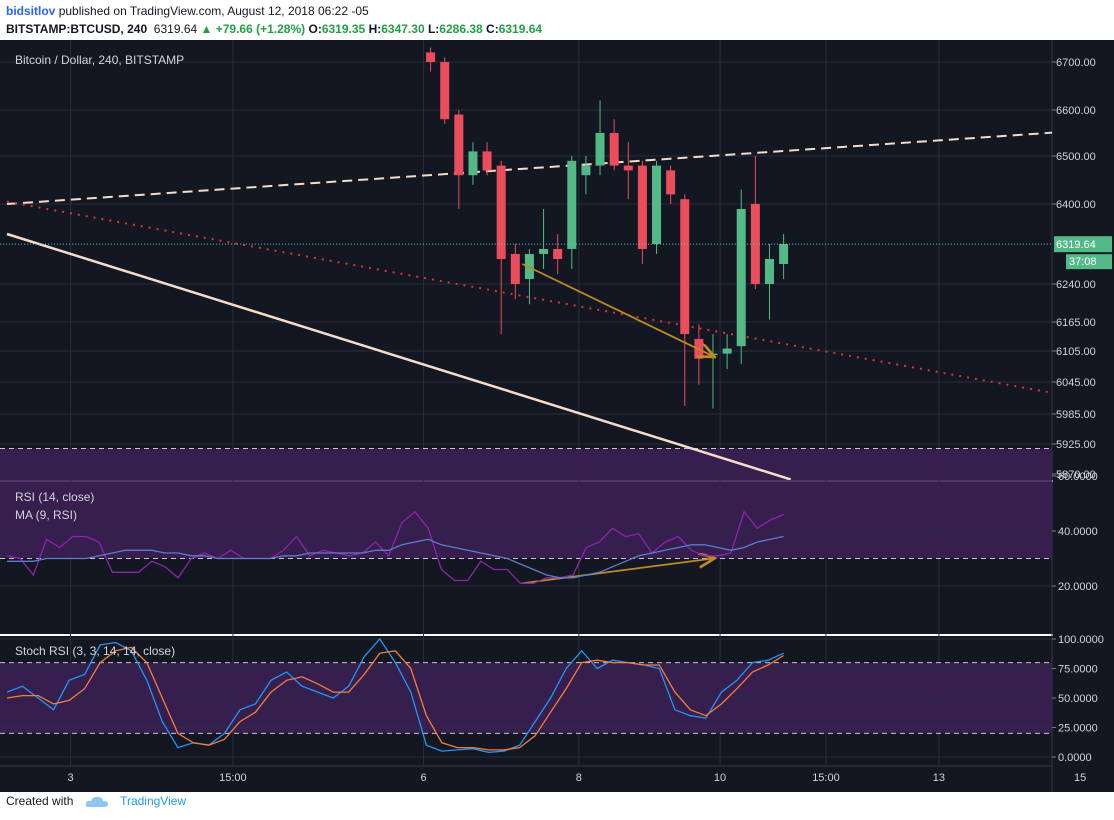 This screenshot has height=820, width=1114. What do you see at coordinates (31, 11) in the screenshot?
I see `author-link: bidsitlov` at bounding box center [31, 11].